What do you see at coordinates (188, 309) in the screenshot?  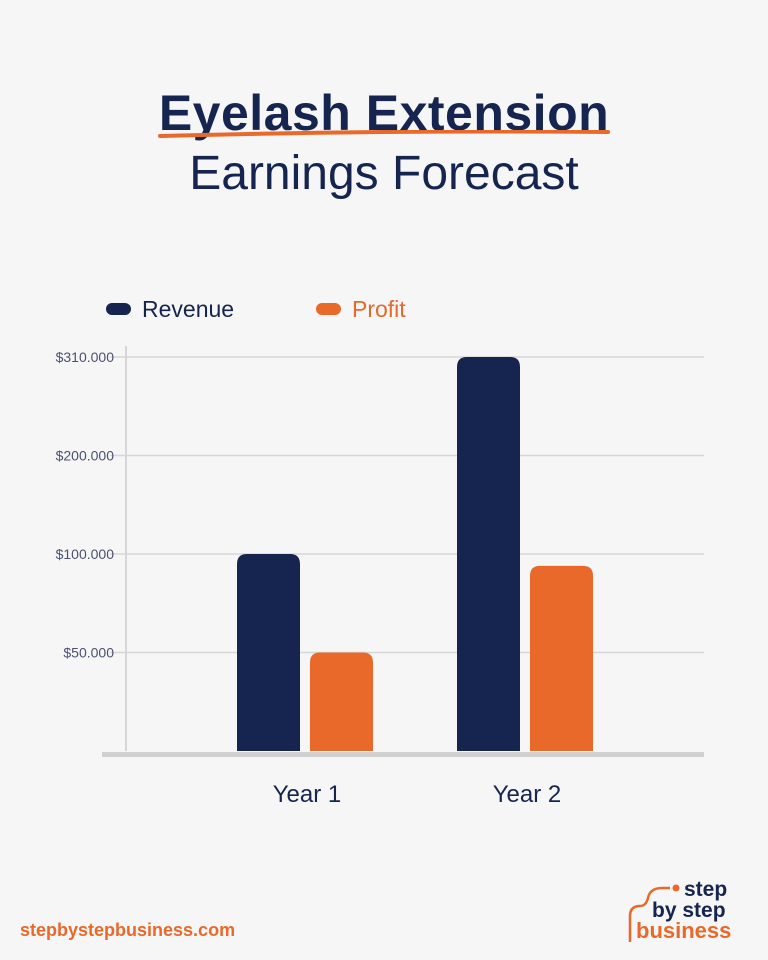 I see `legend-label-revenue: Revenue` at bounding box center [188, 309].